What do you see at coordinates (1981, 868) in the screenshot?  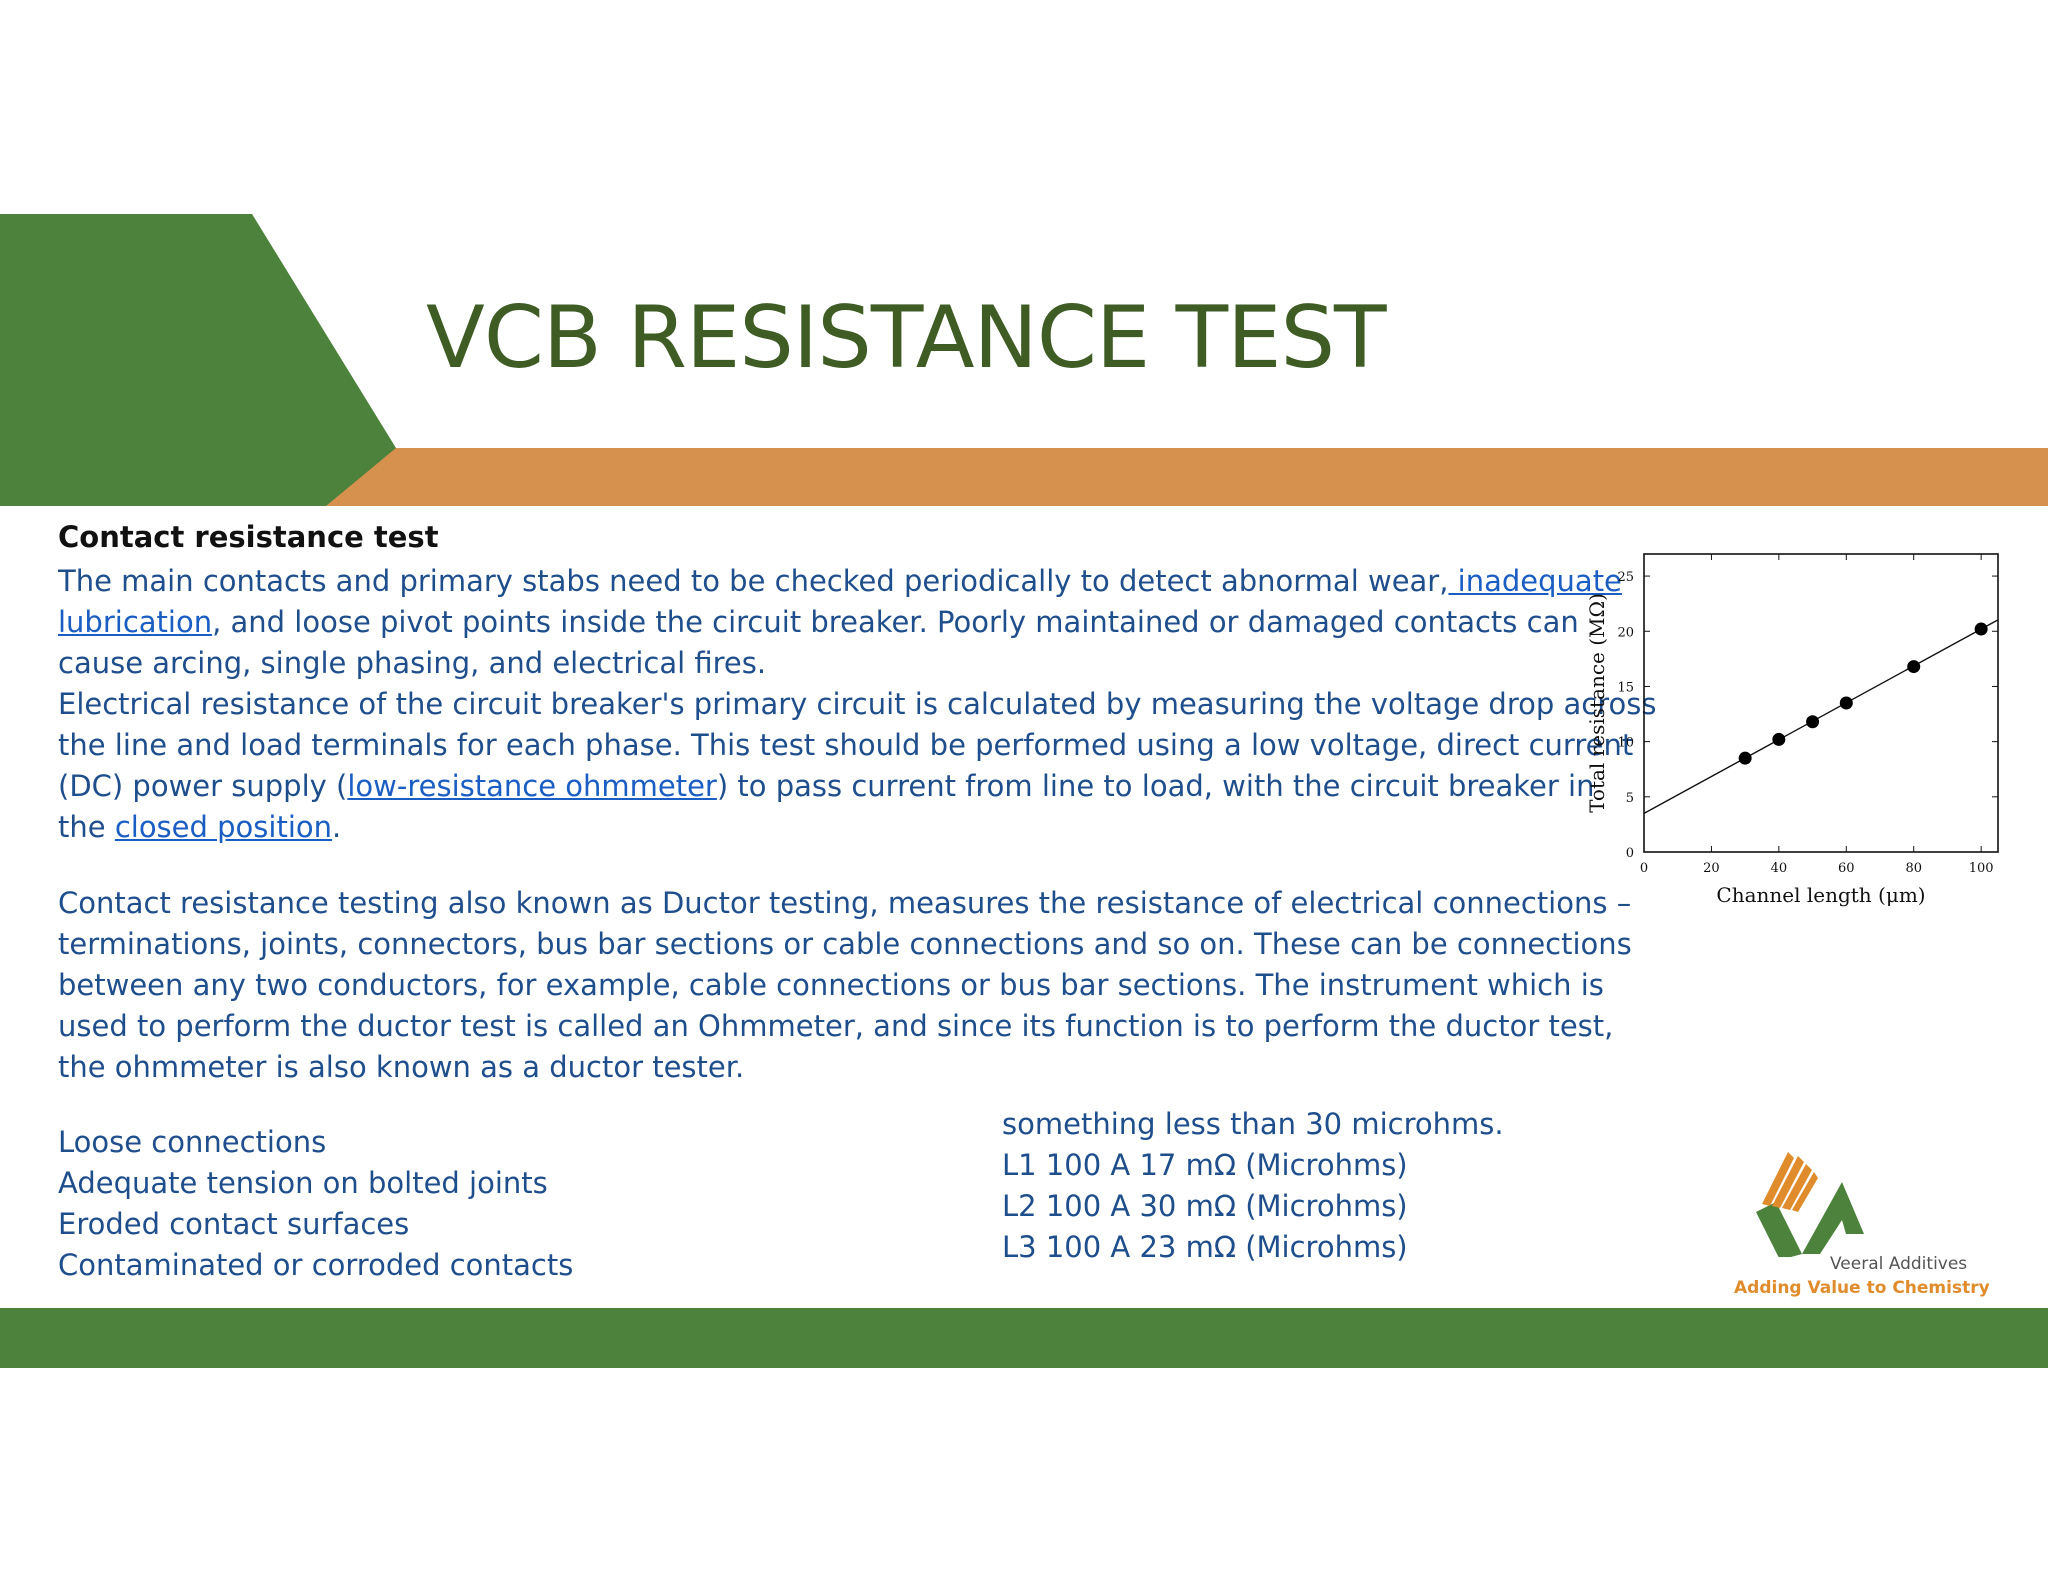 I see `x-tick-label: 100` at bounding box center [1981, 868].